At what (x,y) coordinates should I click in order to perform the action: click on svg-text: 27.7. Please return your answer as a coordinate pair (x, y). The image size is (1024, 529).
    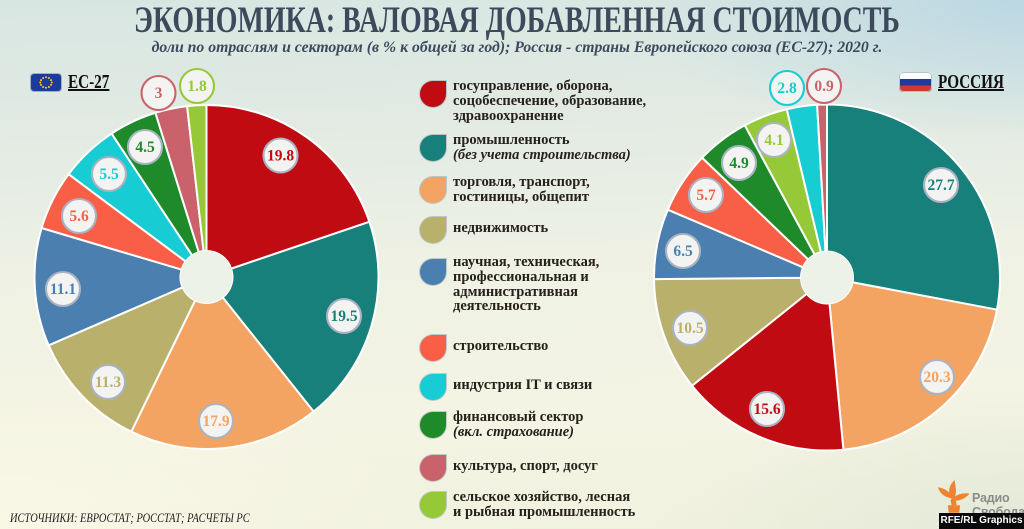
    Looking at the image, I should click on (940, 185).